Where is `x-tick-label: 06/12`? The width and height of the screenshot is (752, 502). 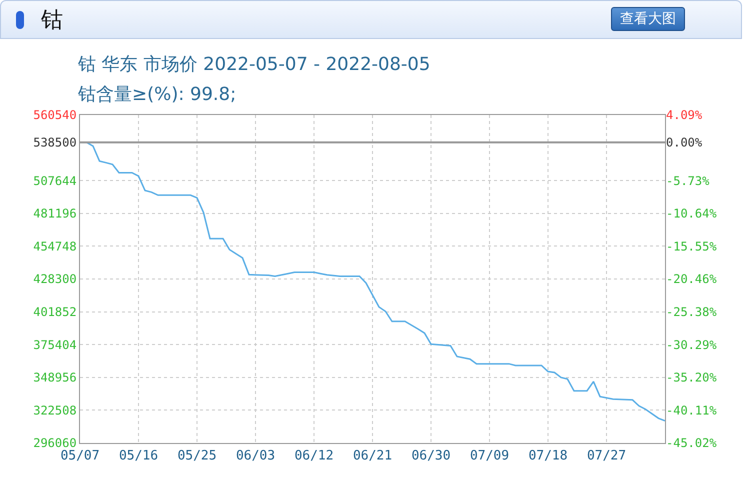 x-tick-label: 06/12 is located at coordinates (314, 456).